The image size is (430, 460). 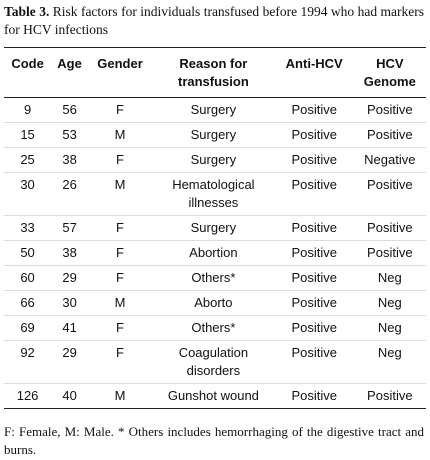 What do you see at coordinates (70, 110) in the screenshot?
I see `table-cell: 56` at bounding box center [70, 110].